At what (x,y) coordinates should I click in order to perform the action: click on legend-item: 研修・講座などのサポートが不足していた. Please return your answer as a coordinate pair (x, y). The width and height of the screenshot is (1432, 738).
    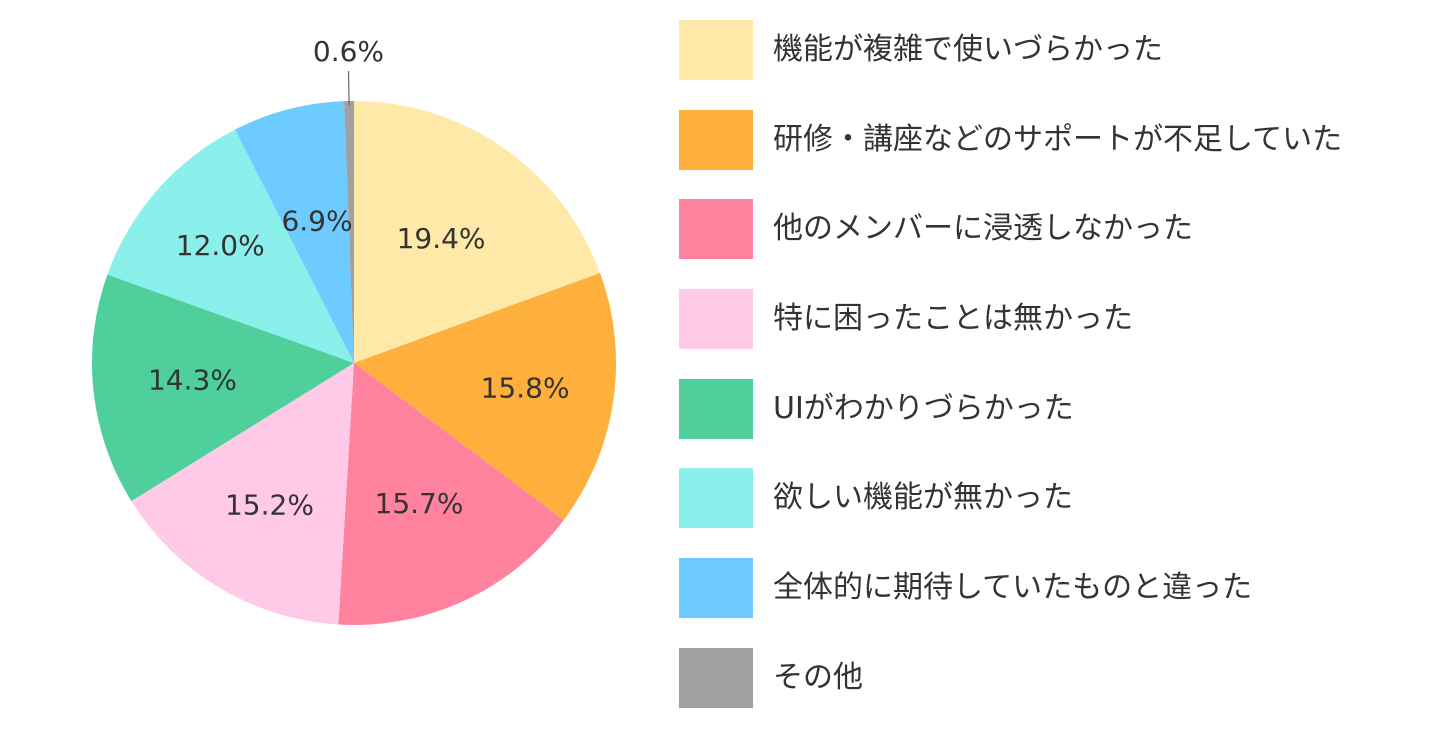
    Looking at the image, I should click on (1049, 139).